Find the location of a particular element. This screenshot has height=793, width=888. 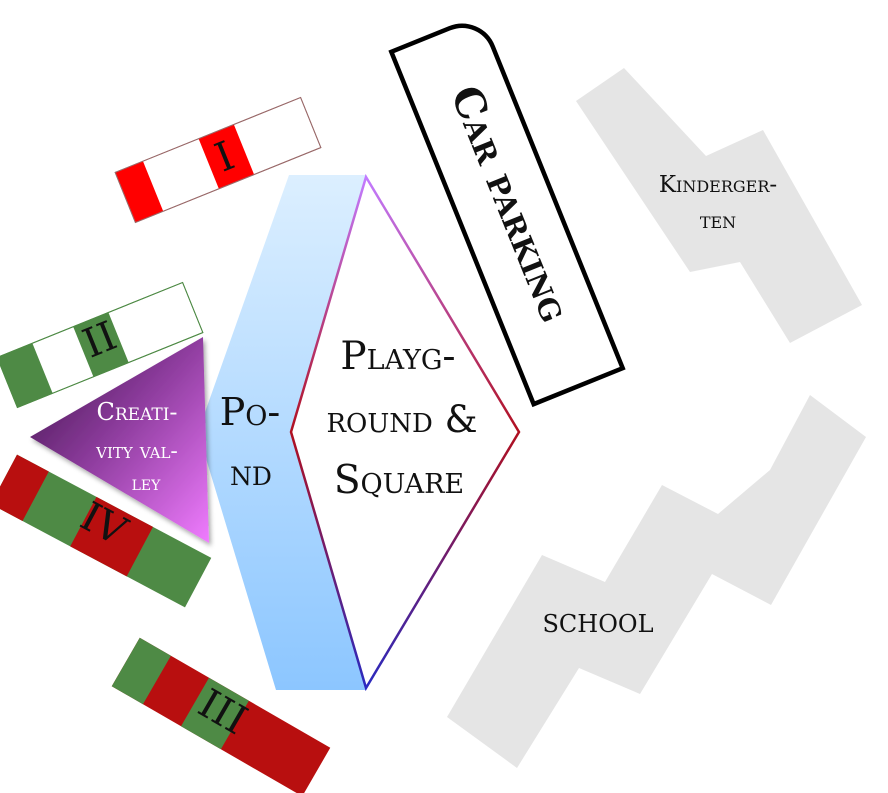

playground-label-line1: Playg- is located at coordinates (397, 356).